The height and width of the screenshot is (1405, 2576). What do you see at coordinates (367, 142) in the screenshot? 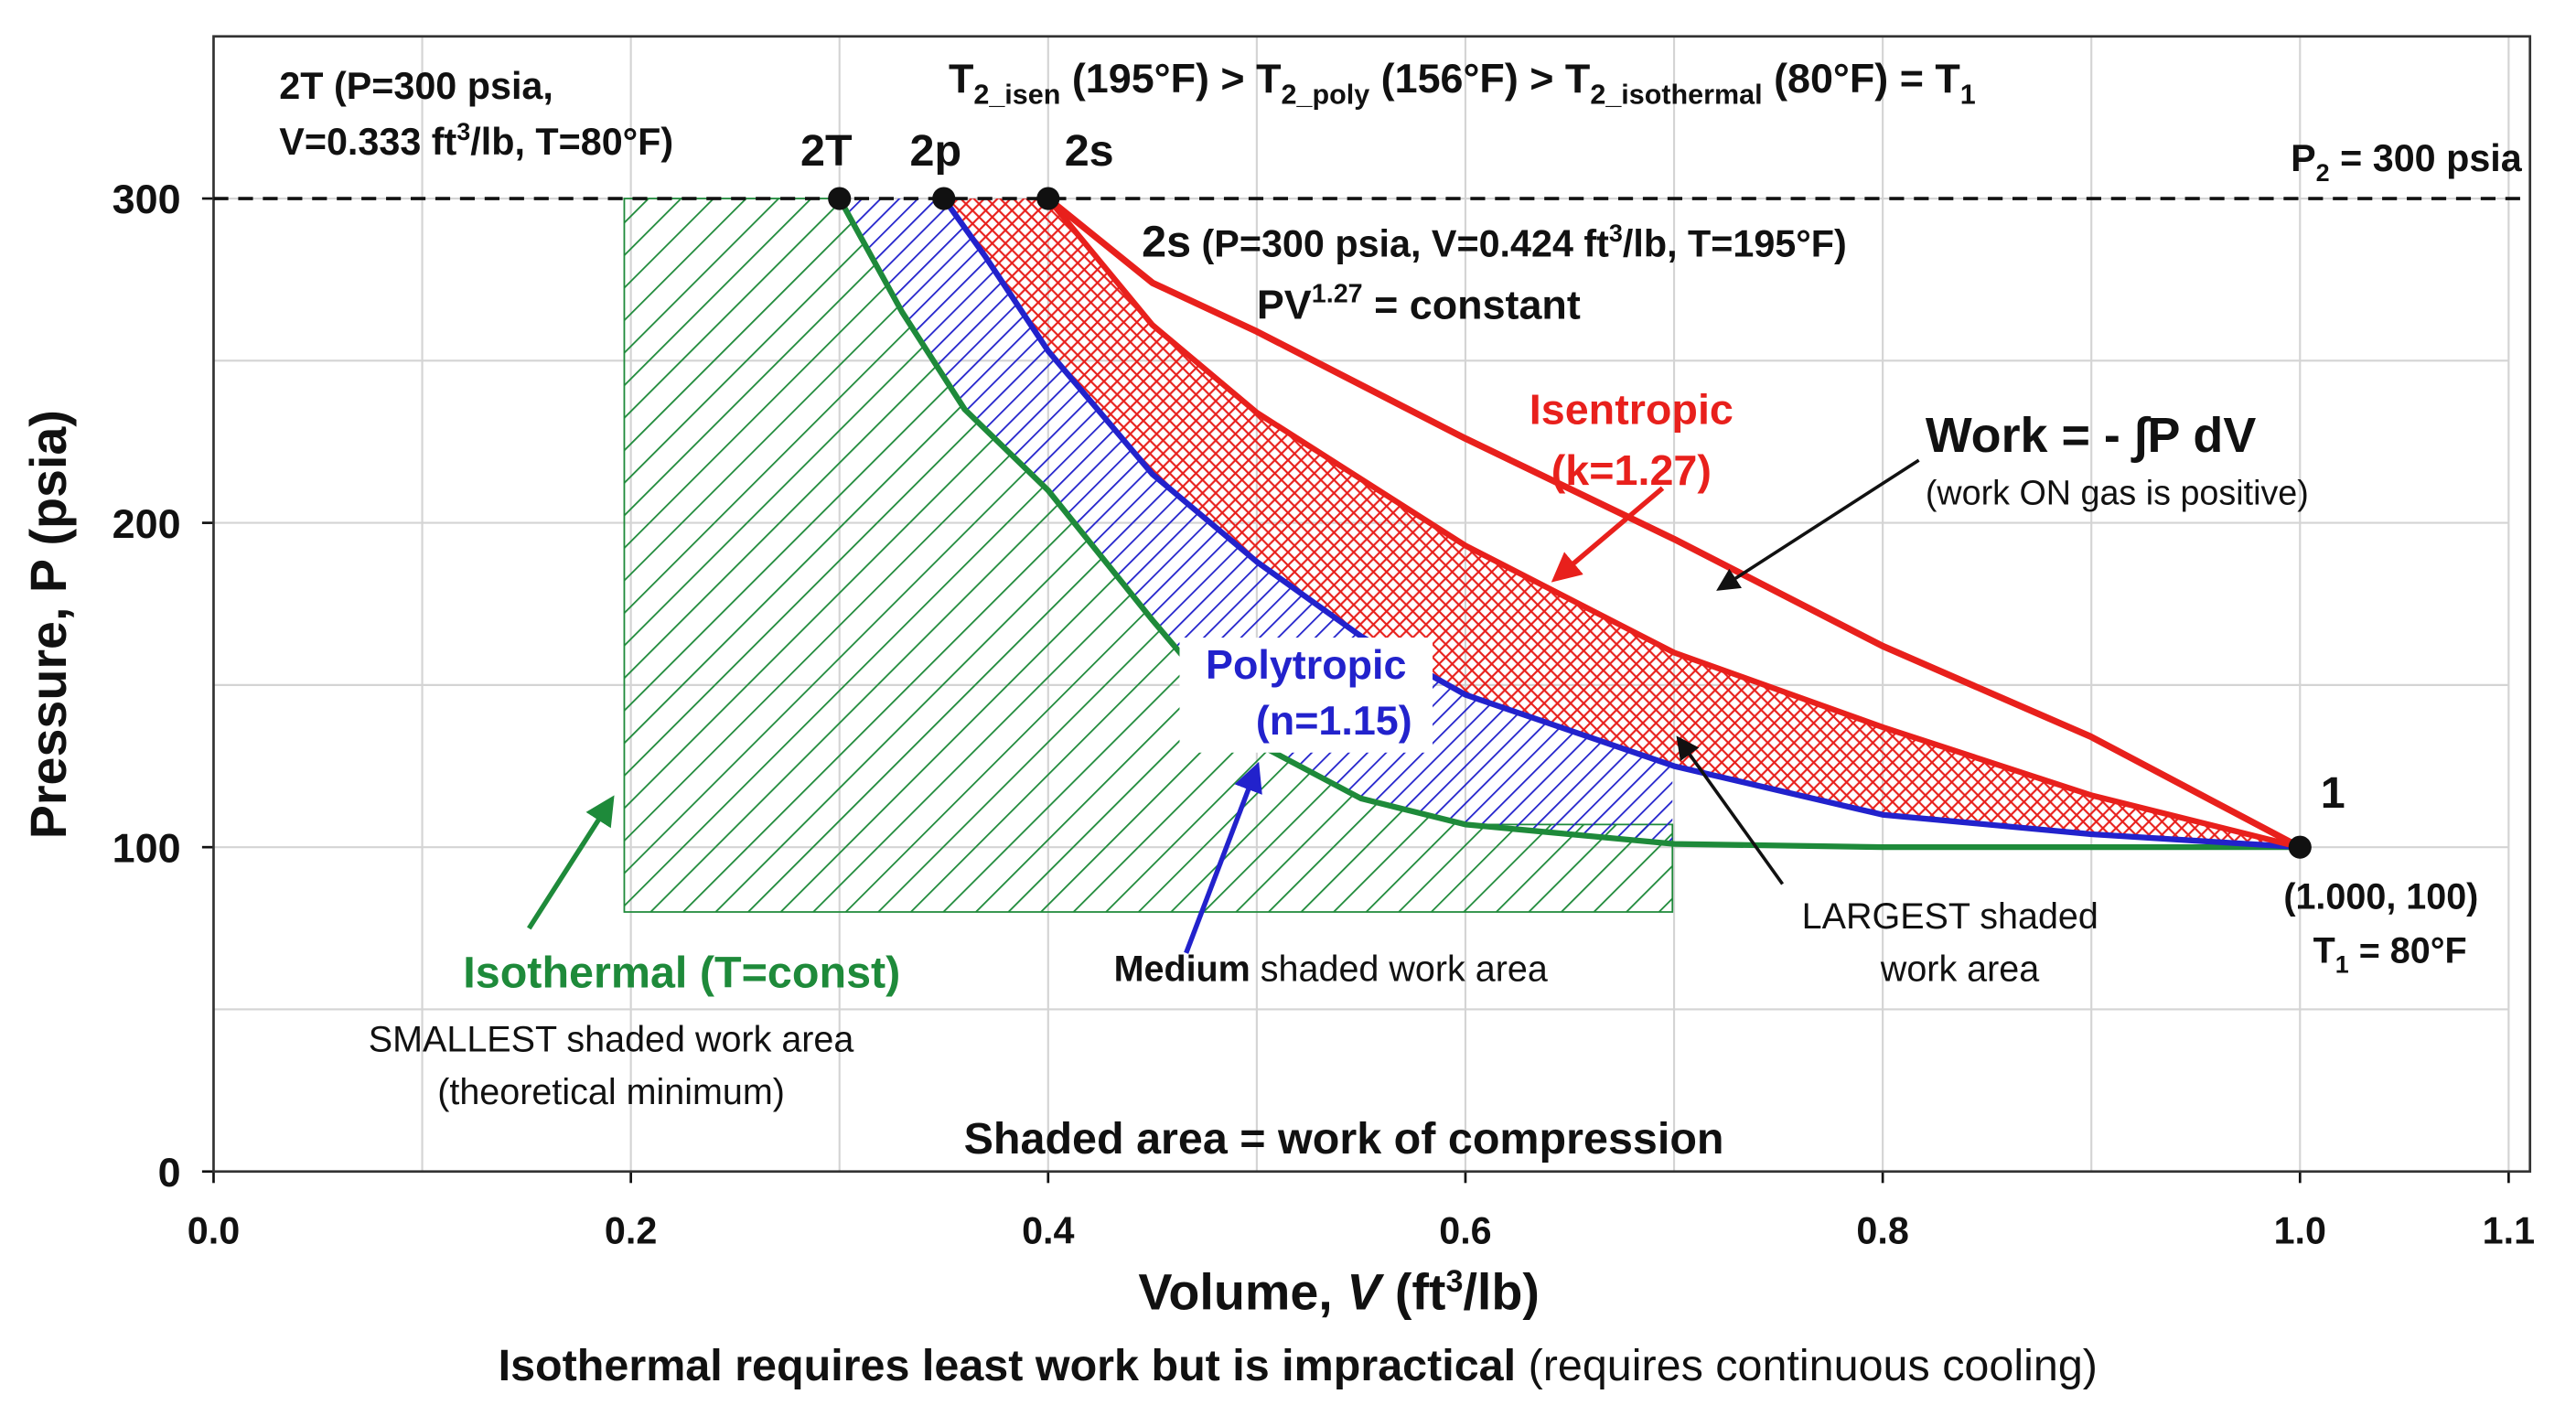
I see `annotation: V=0.333 ft` at bounding box center [367, 142].